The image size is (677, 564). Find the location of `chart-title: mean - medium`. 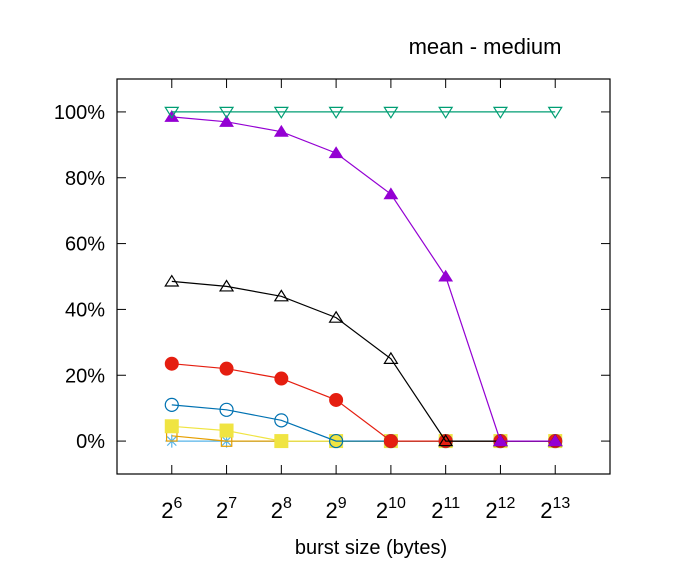

chart-title: mean - medium is located at coordinates (485, 46).